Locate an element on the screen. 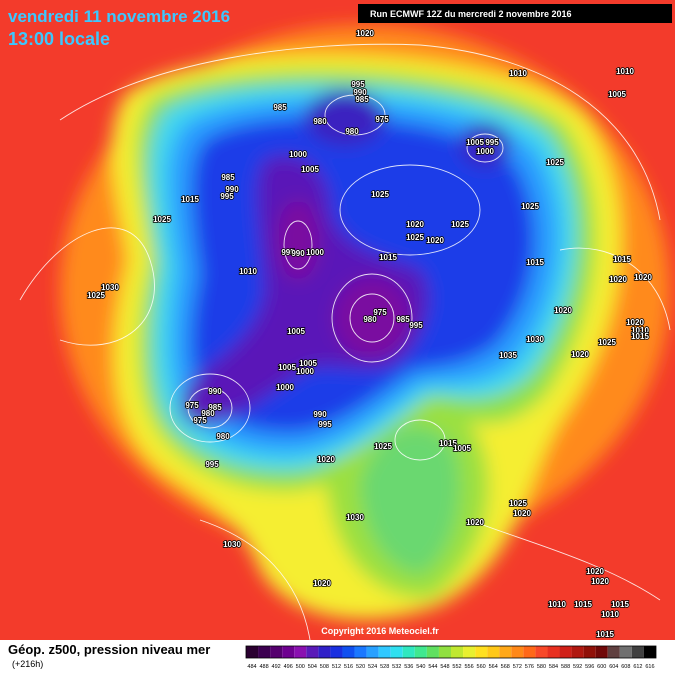 The image size is (675, 675). scale-label: 608 is located at coordinates (625, 667).